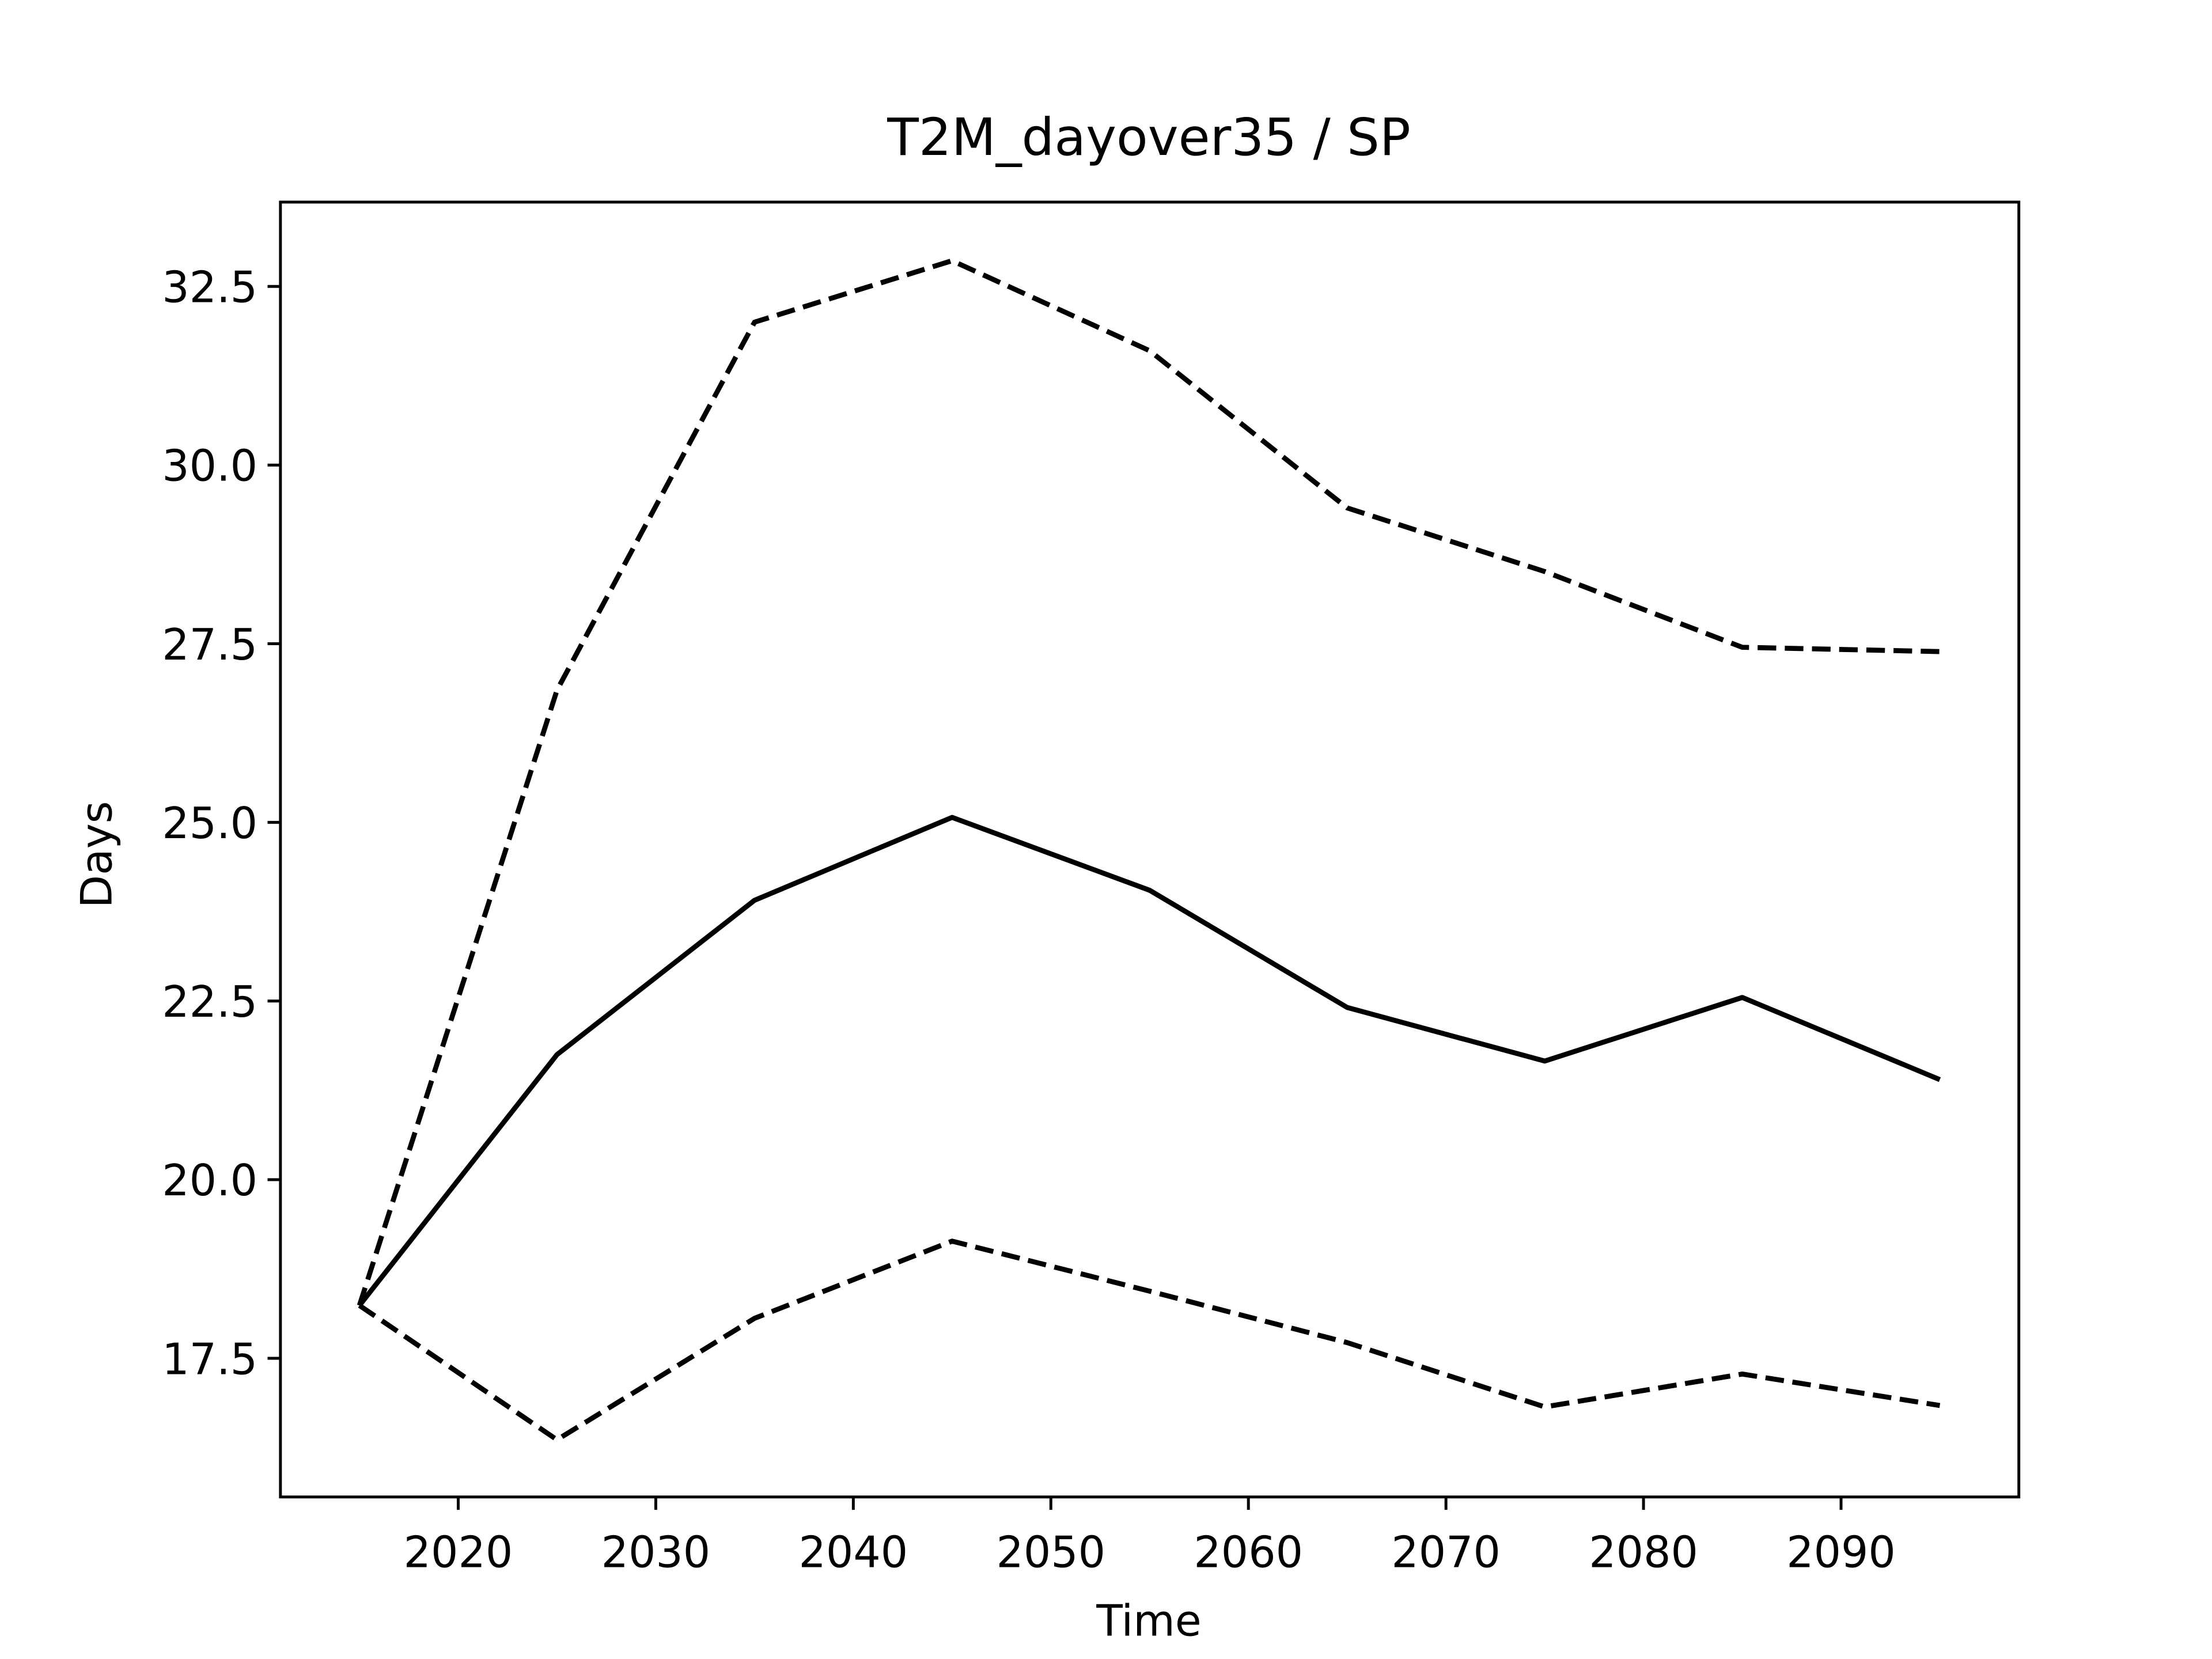 The image size is (2212, 1659). Describe the element at coordinates (1248, 1552) in the screenshot. I see `x-tick-label: 2060` at that location.